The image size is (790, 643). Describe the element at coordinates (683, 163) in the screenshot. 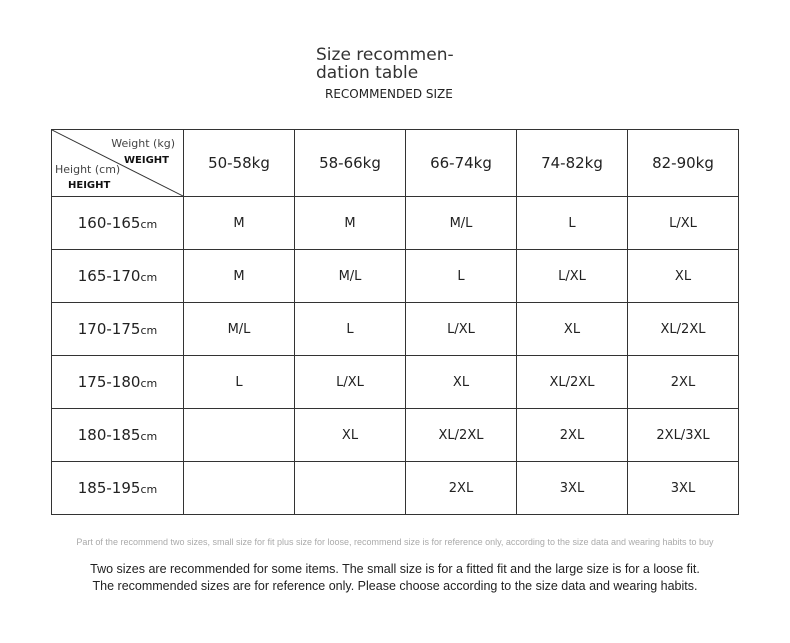

I see `column-header: 82-90kg` at that location.